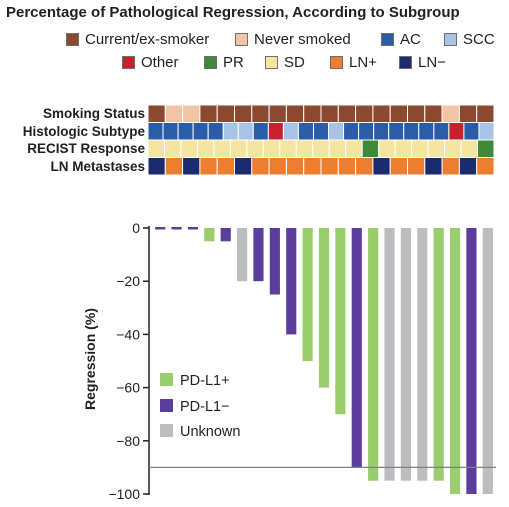 Image resolution: width=509 pixels, height=507 pixels. I want to click on y-tick-label: 0, so click(136, 228).